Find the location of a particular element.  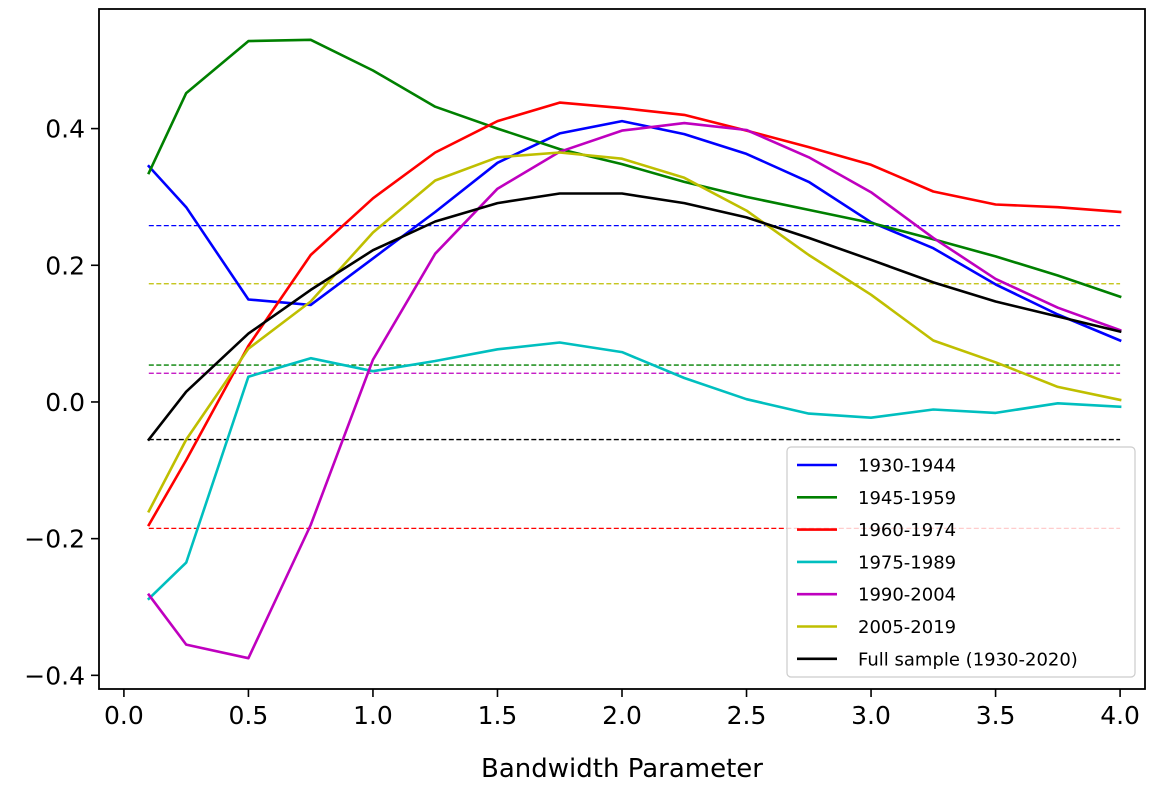

legend-label-1960-1974: 1960-1974 is located at coordinates (907, 530).